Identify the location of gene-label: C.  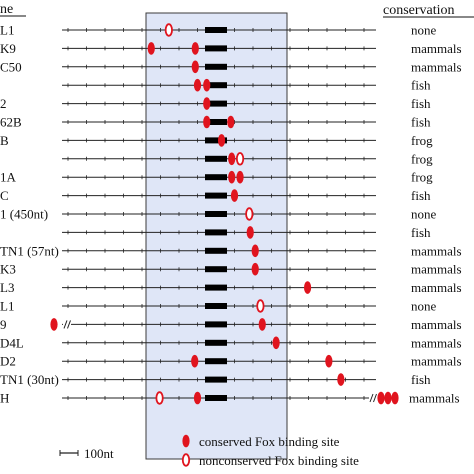
(4, 195).